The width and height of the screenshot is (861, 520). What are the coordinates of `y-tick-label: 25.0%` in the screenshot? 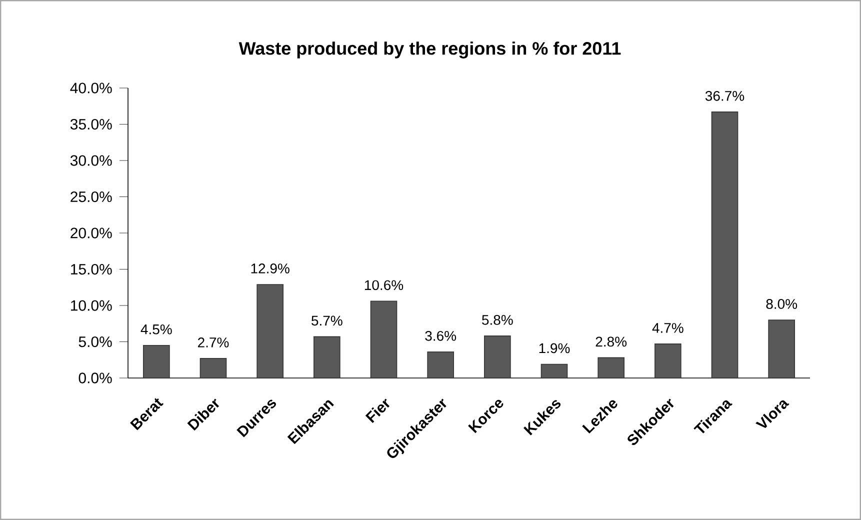 It's located at (91, 196).